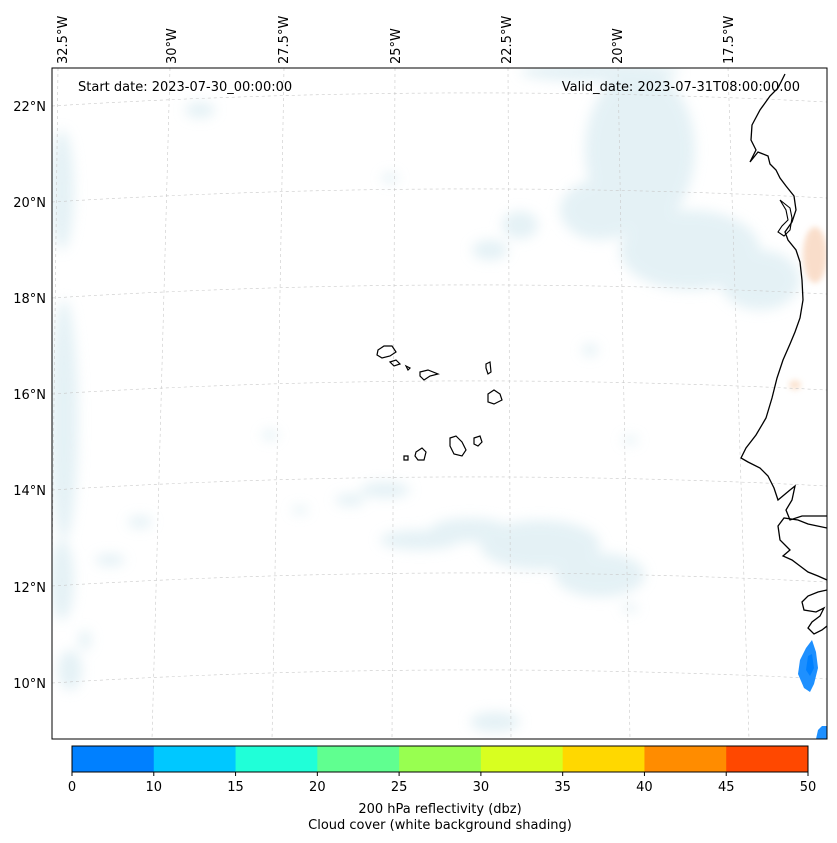 The width and height of the screenshot is (837, 843). What do you see at coordinates (644, 787) in the screenshot?
I see `colorbar-tick-label: 40` at bounding box center [644, 787].